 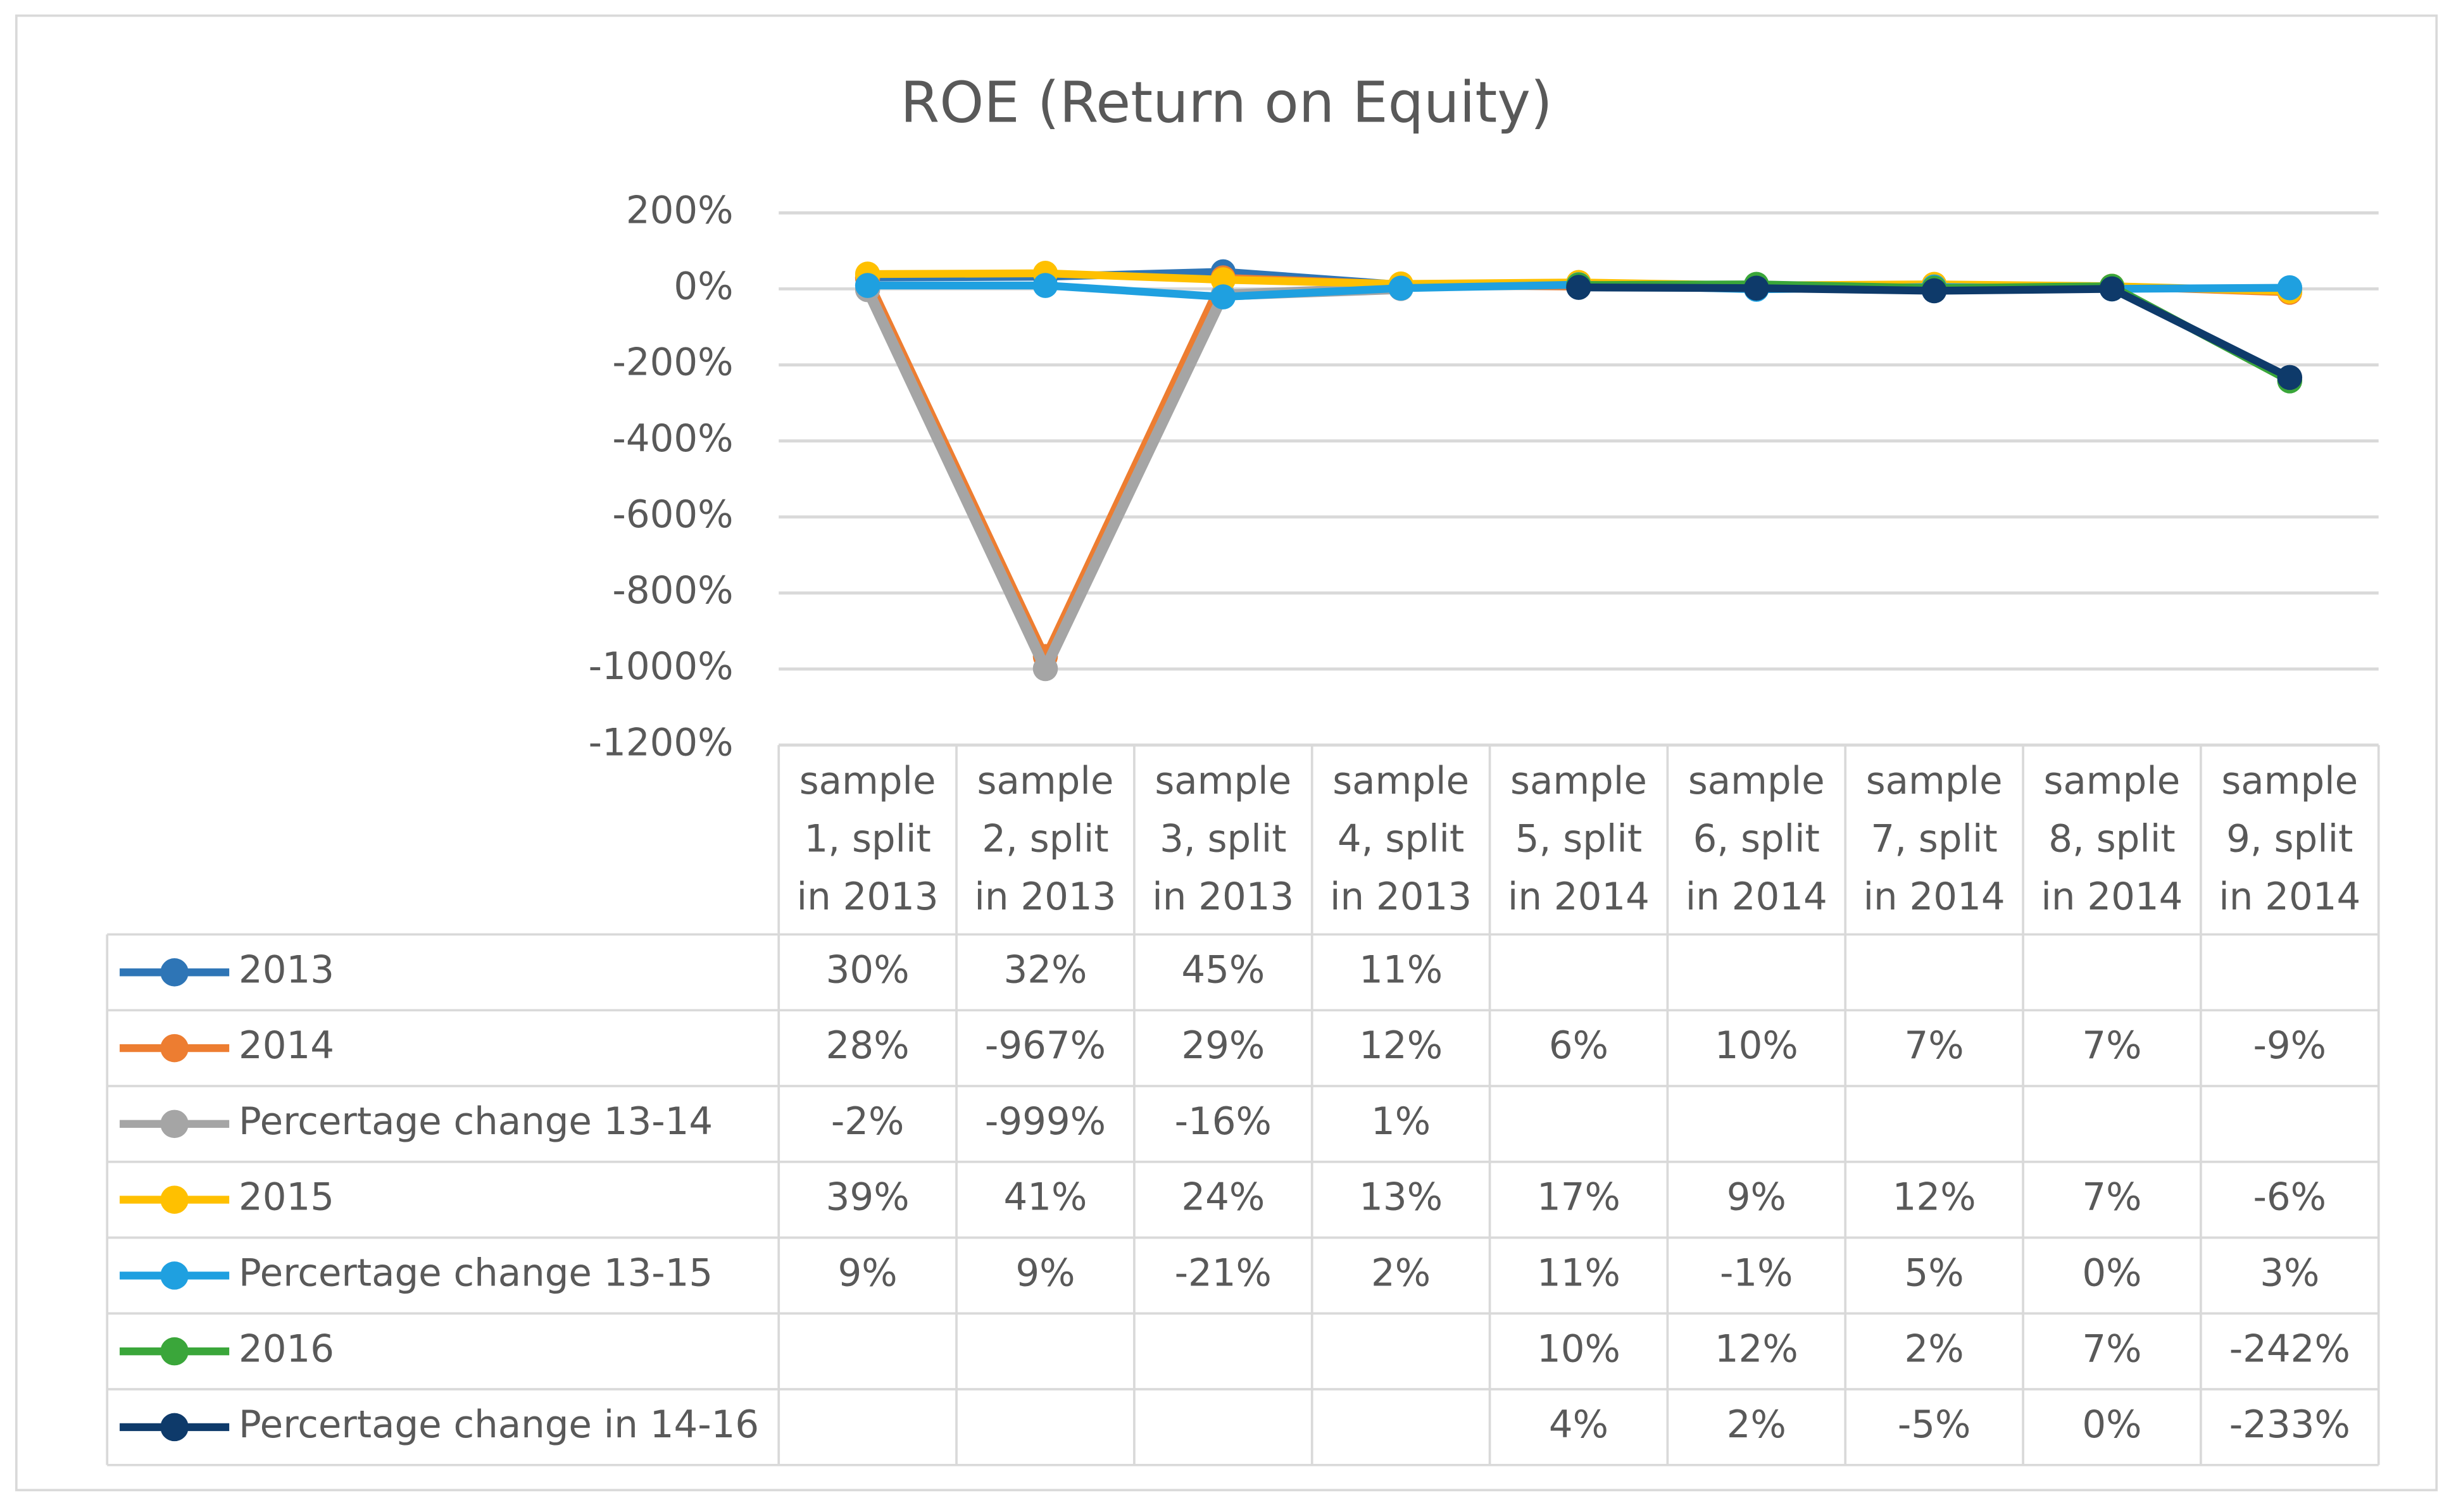 What do you see at coordinates (1934, 1272) in the screenshot?
I see `data-label: 5%` at bounding box center [1934, 1272].